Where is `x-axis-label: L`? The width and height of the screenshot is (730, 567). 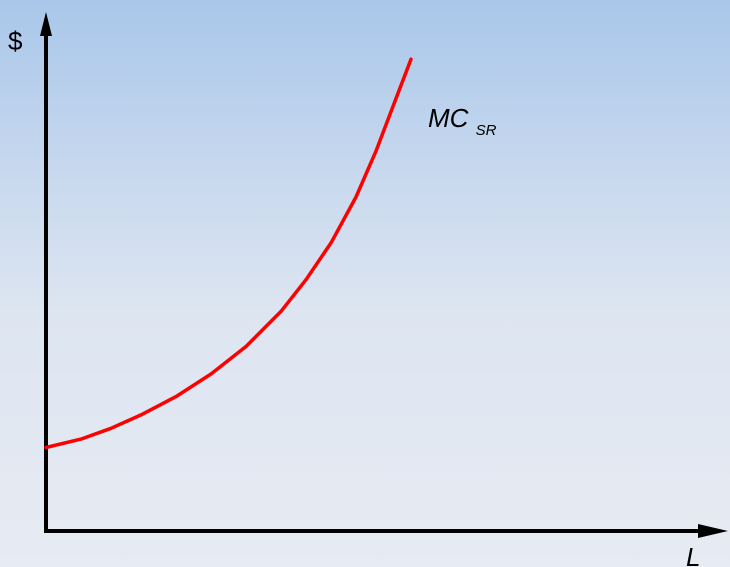 x-axis-label: L is located at coordinates (693, 554).